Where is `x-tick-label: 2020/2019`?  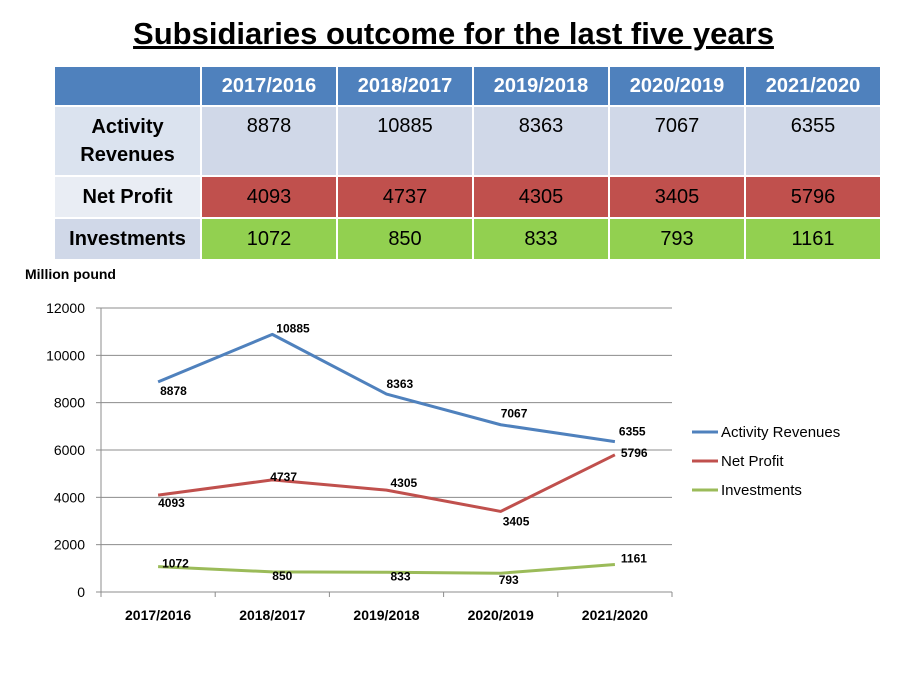 x-tick-label: 2020/2019 is located at coordinates (501, 615).